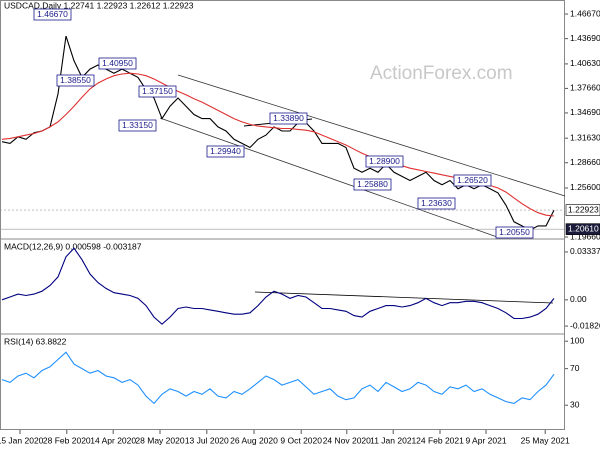  Describe the element at coordinates (278, 378) in the screenshot. I see `series-line` at that location.